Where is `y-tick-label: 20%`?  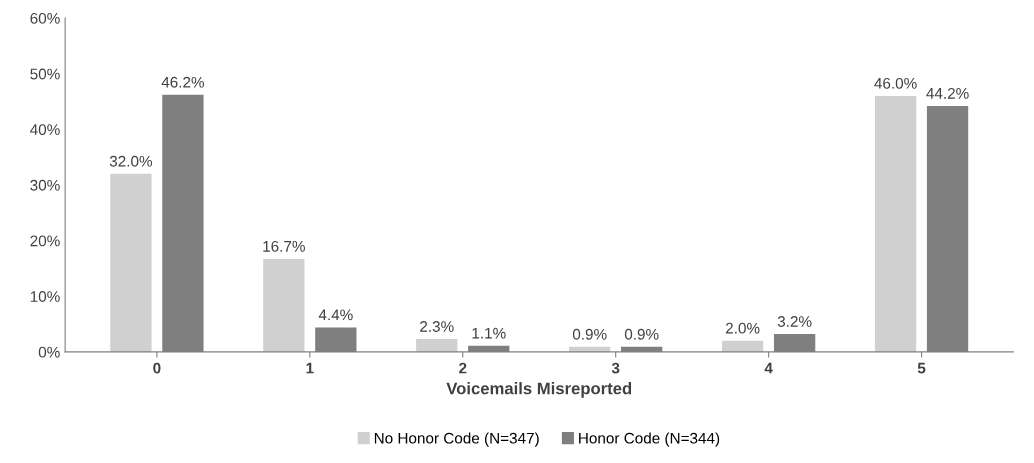 y-tick-label: 20% is located at coordinates (45, 241).